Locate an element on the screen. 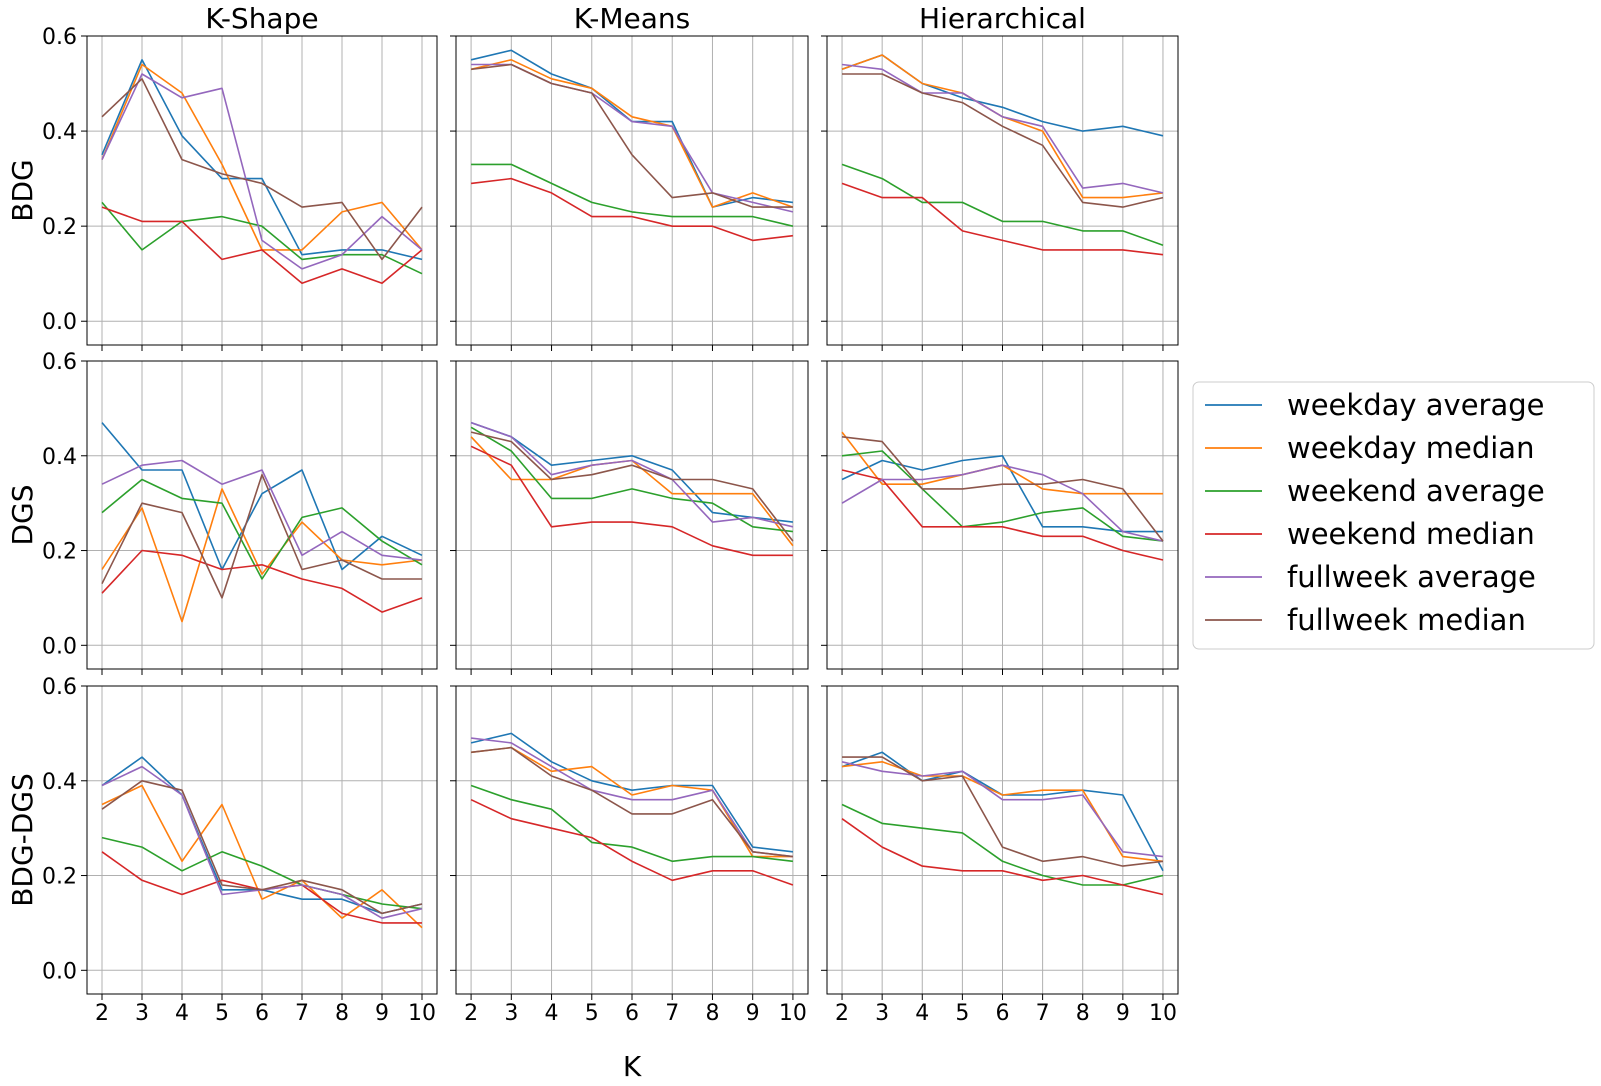 The height and width of the screenshot is (1086, 1601). panel-bdg-dgs-k-means: 2 3 4 5 6 7 8 9 10 is located at coordinates (629, 855).